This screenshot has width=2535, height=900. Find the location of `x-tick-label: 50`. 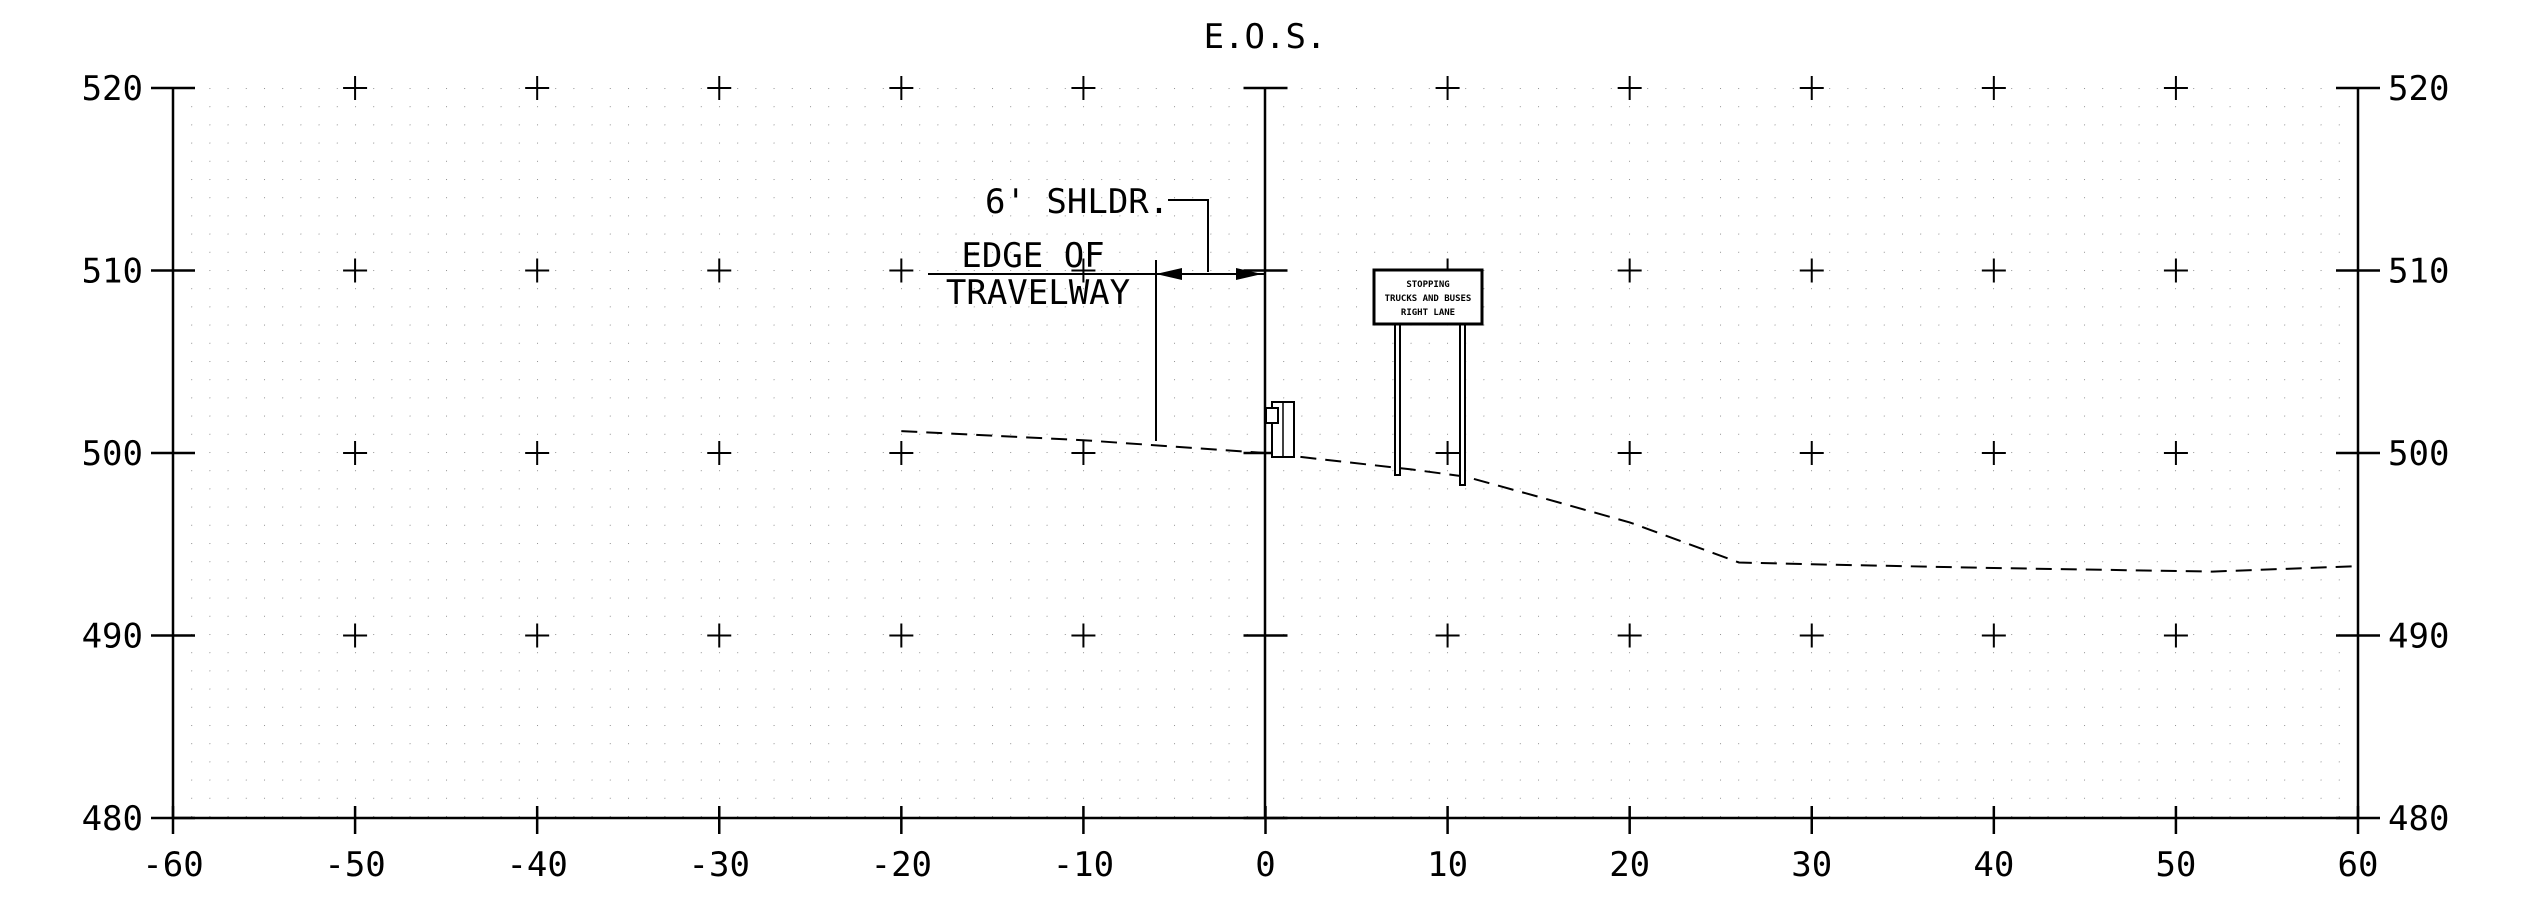

x-tick-label: 50 is located at coordinates (2175, 865).